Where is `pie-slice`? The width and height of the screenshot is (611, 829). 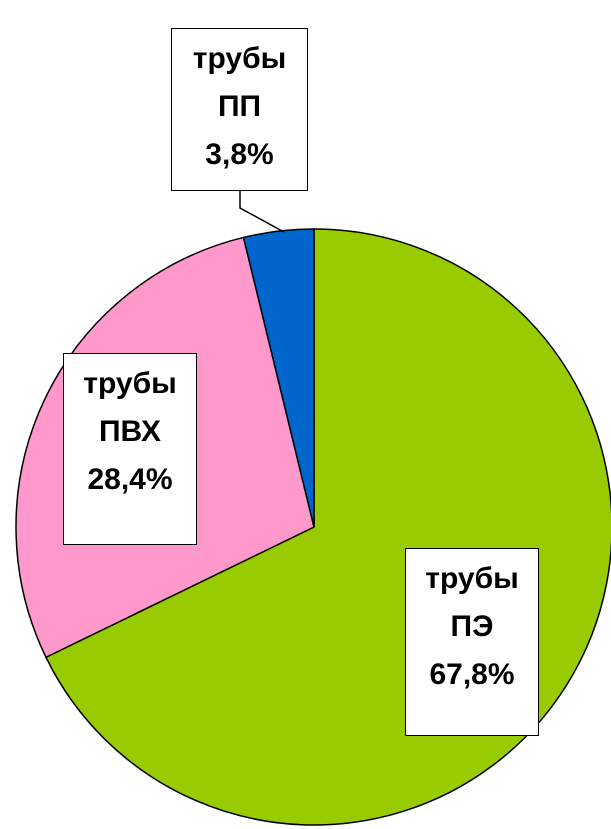 pie-slice is located at coordinates (278, 378).